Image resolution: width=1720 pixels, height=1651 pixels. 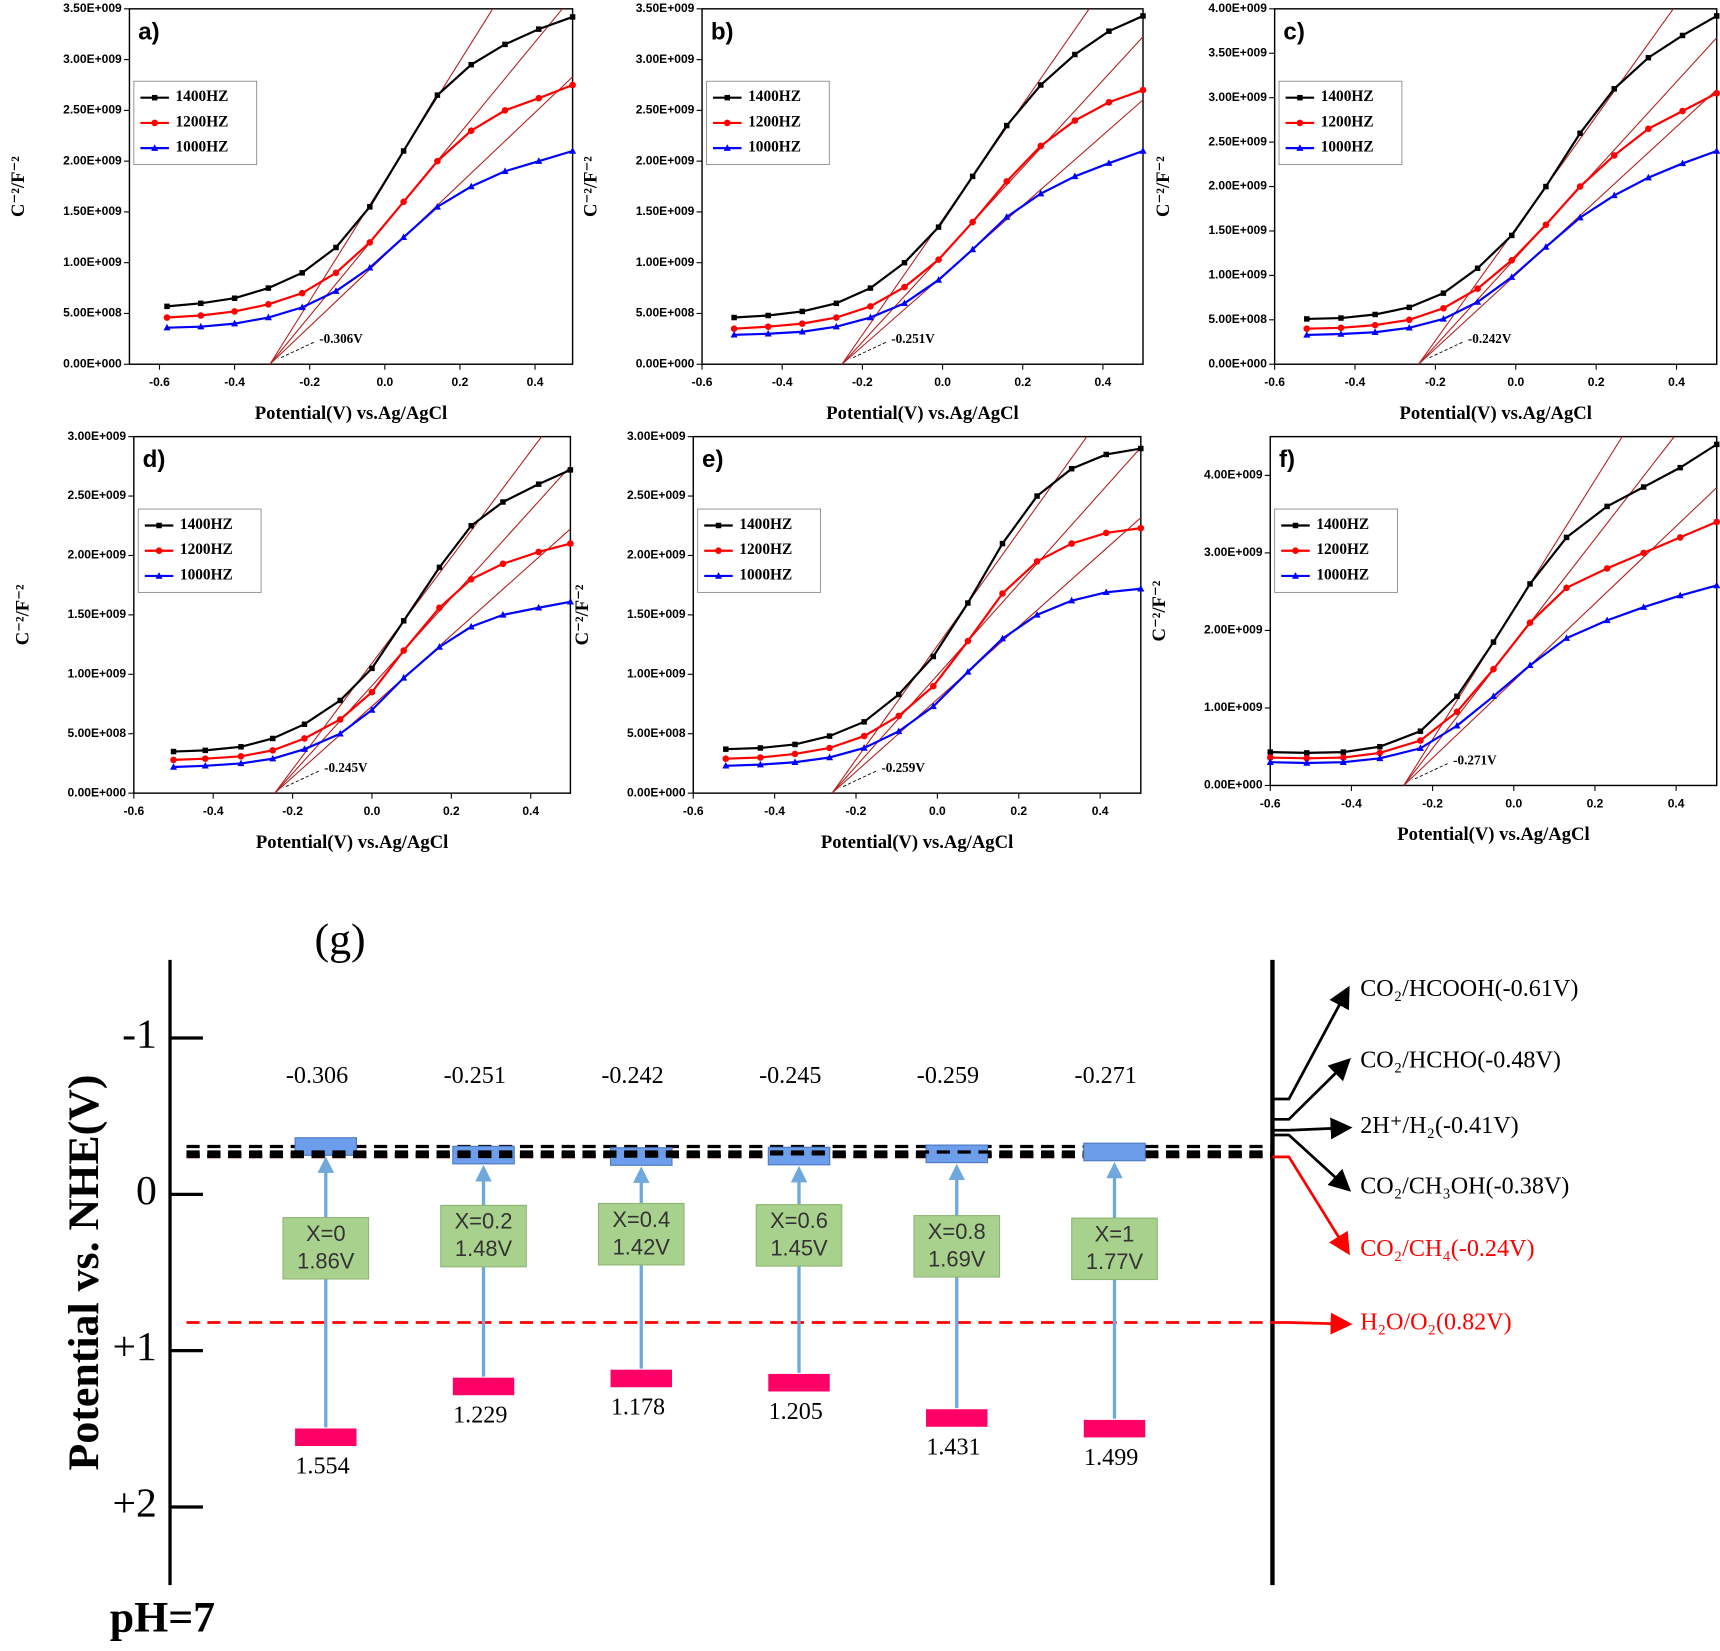 I want to click on vb-label: 1.205, so click(x=796, y=1411).